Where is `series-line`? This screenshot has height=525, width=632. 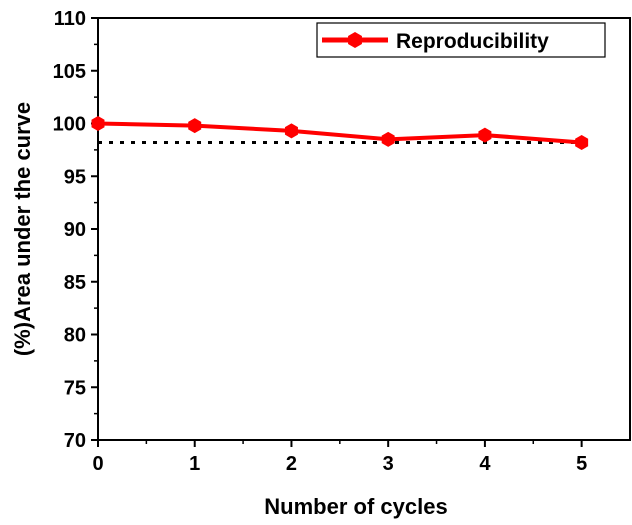
series-line is located at coordinates (339, 133).